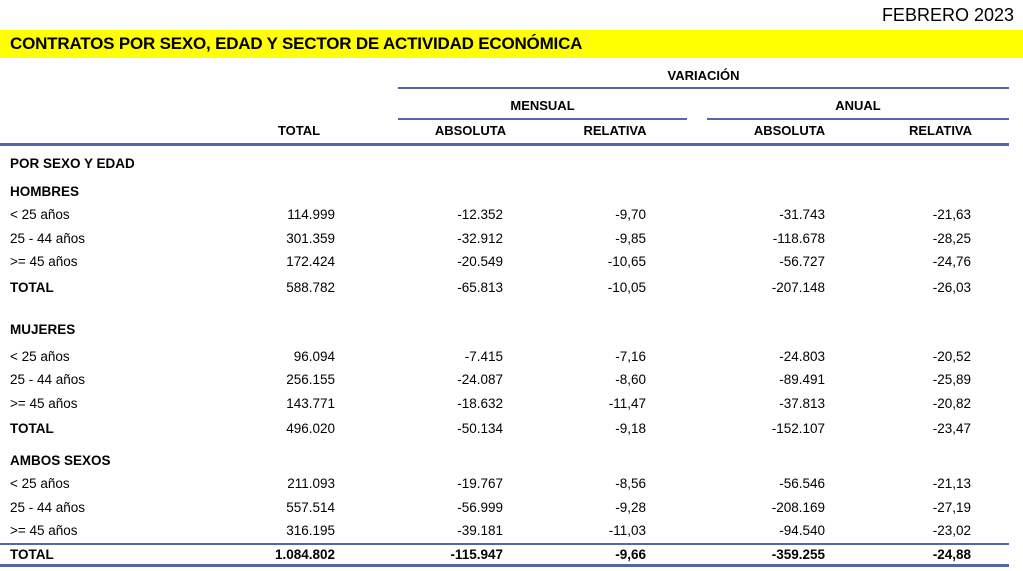 The height and width of the screenshot is (571, 1023). I want to click on cell-mensual-relativa: -10,65, so click(626, 262).